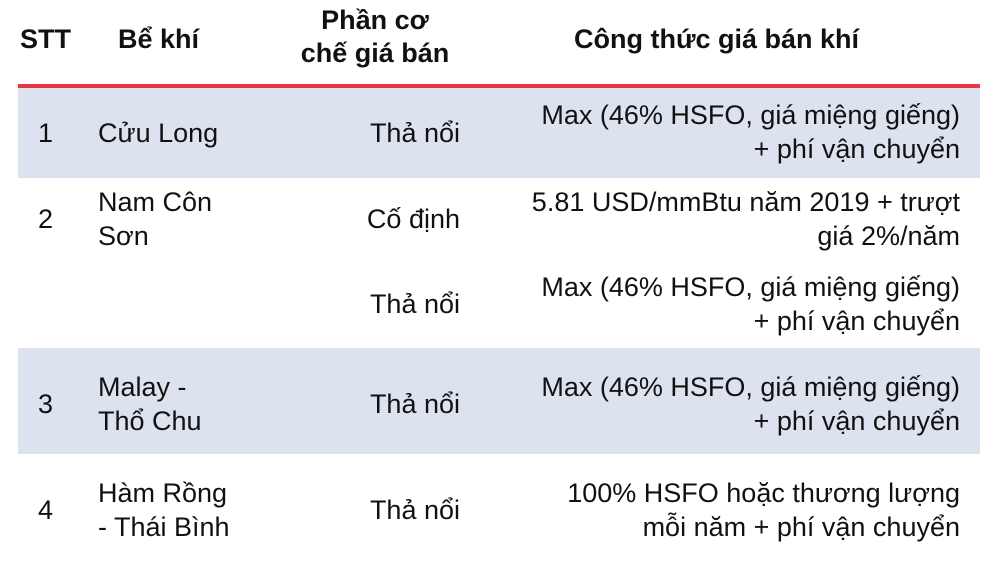 The width and height of the screenshot is (1000, 570). What do you see at coordinates (375, 37) in the screenshot?
I see `header-co-che: Phần cơ chế giá bán` at bounding box center [375, 37].